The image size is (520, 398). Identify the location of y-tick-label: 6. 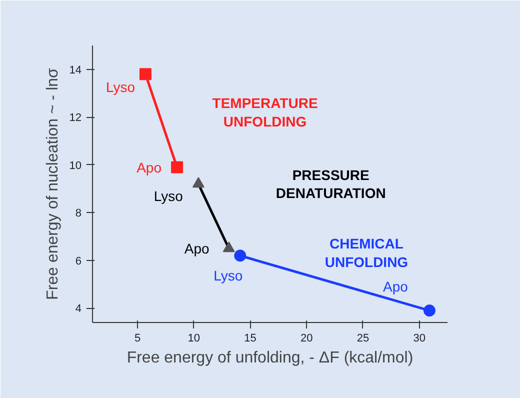
(78, 261).